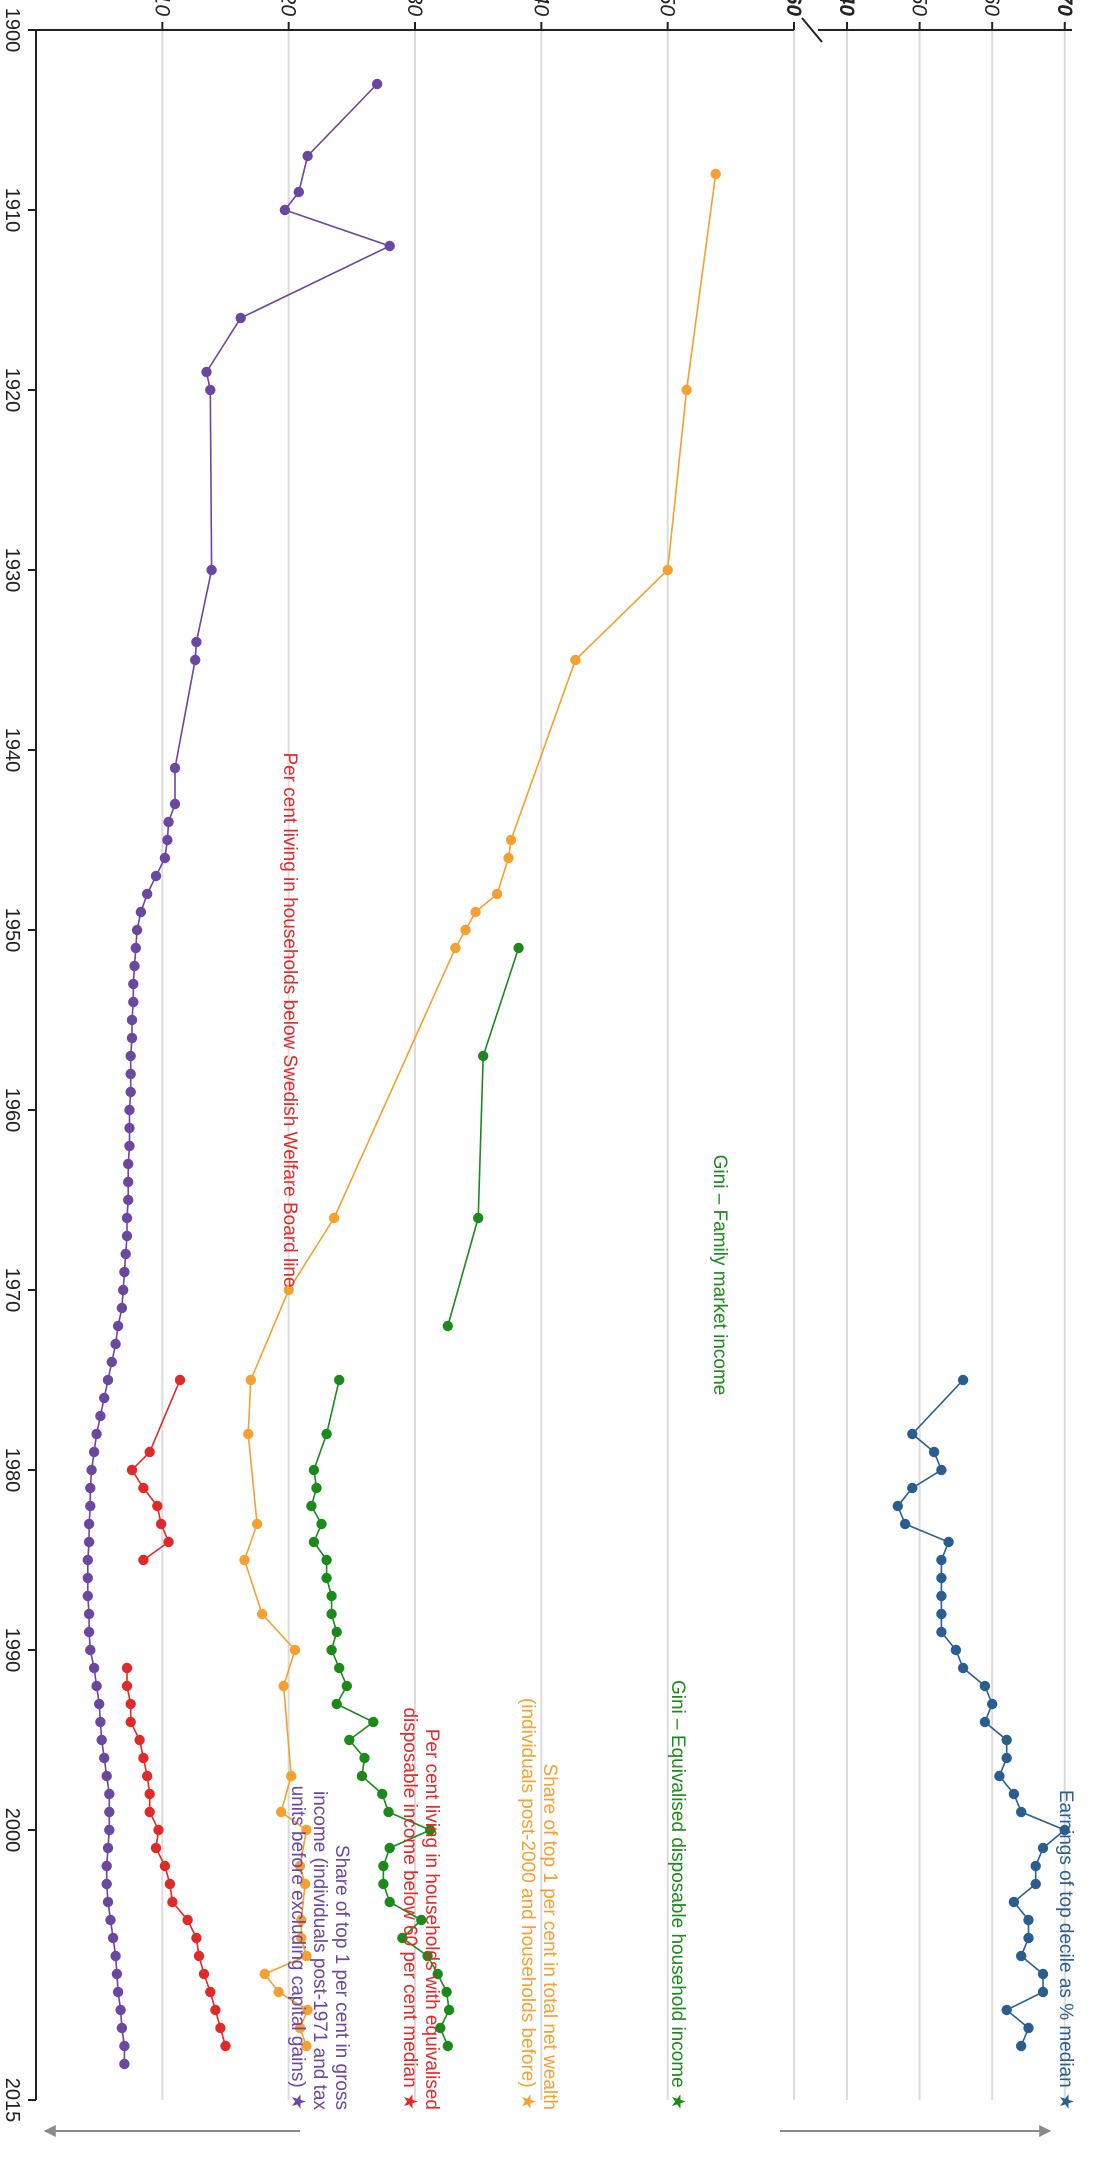 Image resolution: width=1094 pixels, height=2161 pixels. Describe the element at coordinates (540, 8) in the screenshot. I see `lower-tick-label: 40` at that location.